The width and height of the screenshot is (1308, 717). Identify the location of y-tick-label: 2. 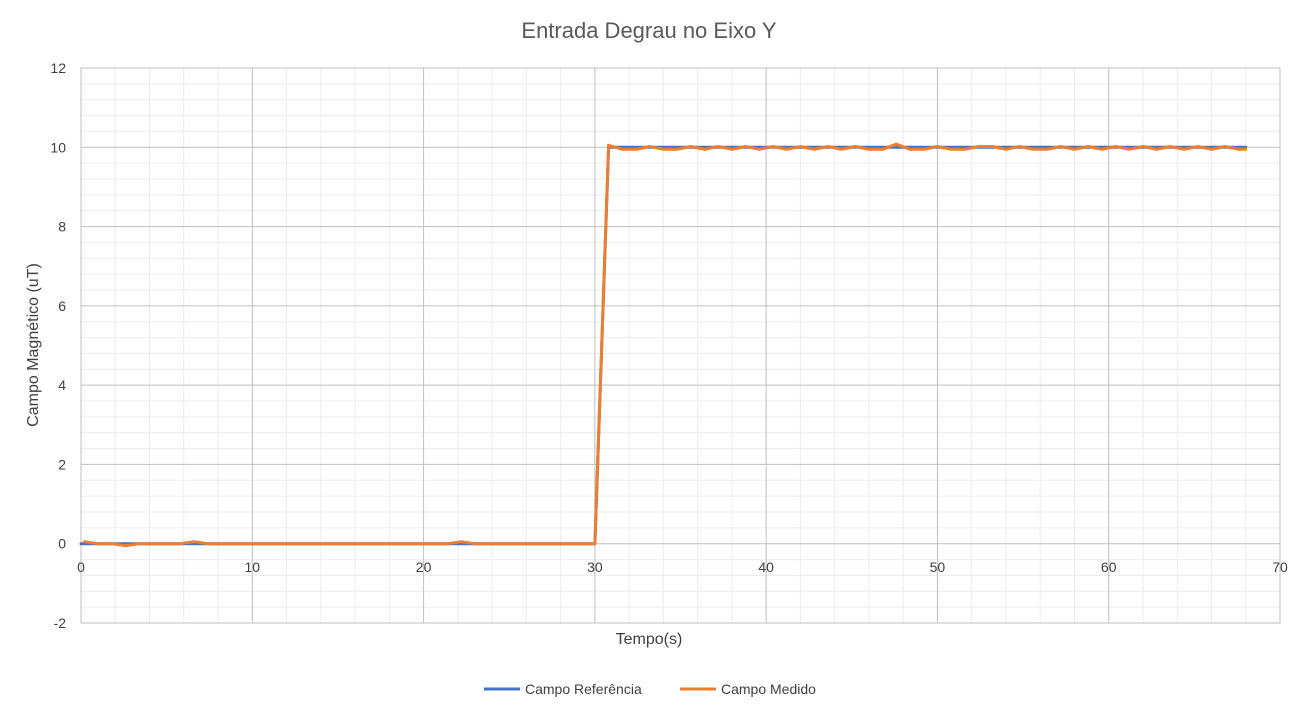
(62, 464).